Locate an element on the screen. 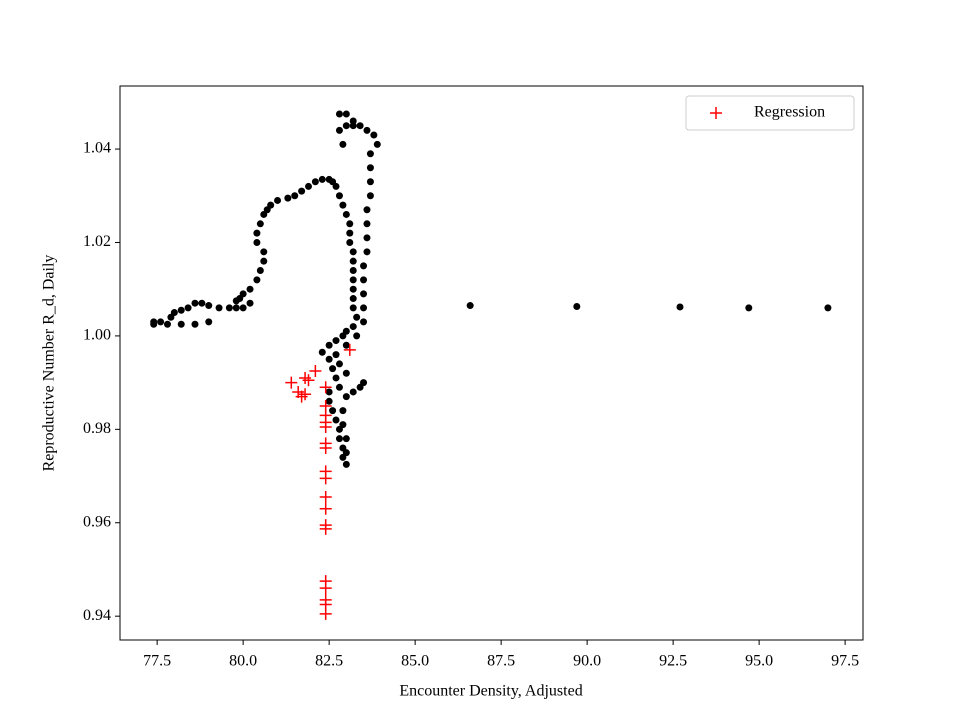 The height and width of the screenshot is (725, 960). y-tick-label: 0.98 is located at coordinates (97, 428).